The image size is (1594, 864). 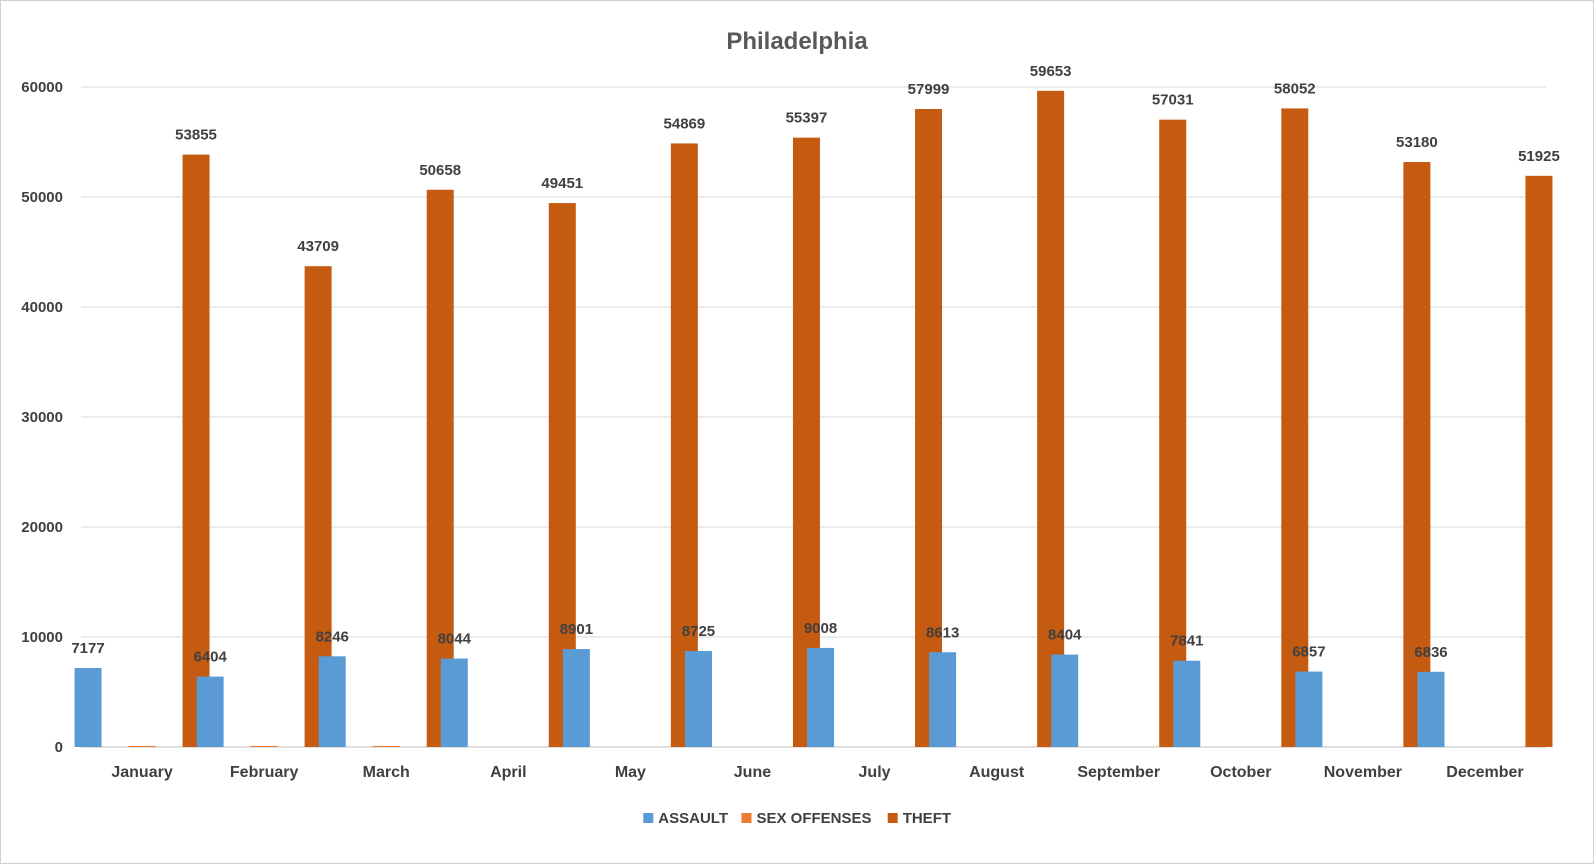 I want to click on x-category-label: September, so click(x=1118, y=772).